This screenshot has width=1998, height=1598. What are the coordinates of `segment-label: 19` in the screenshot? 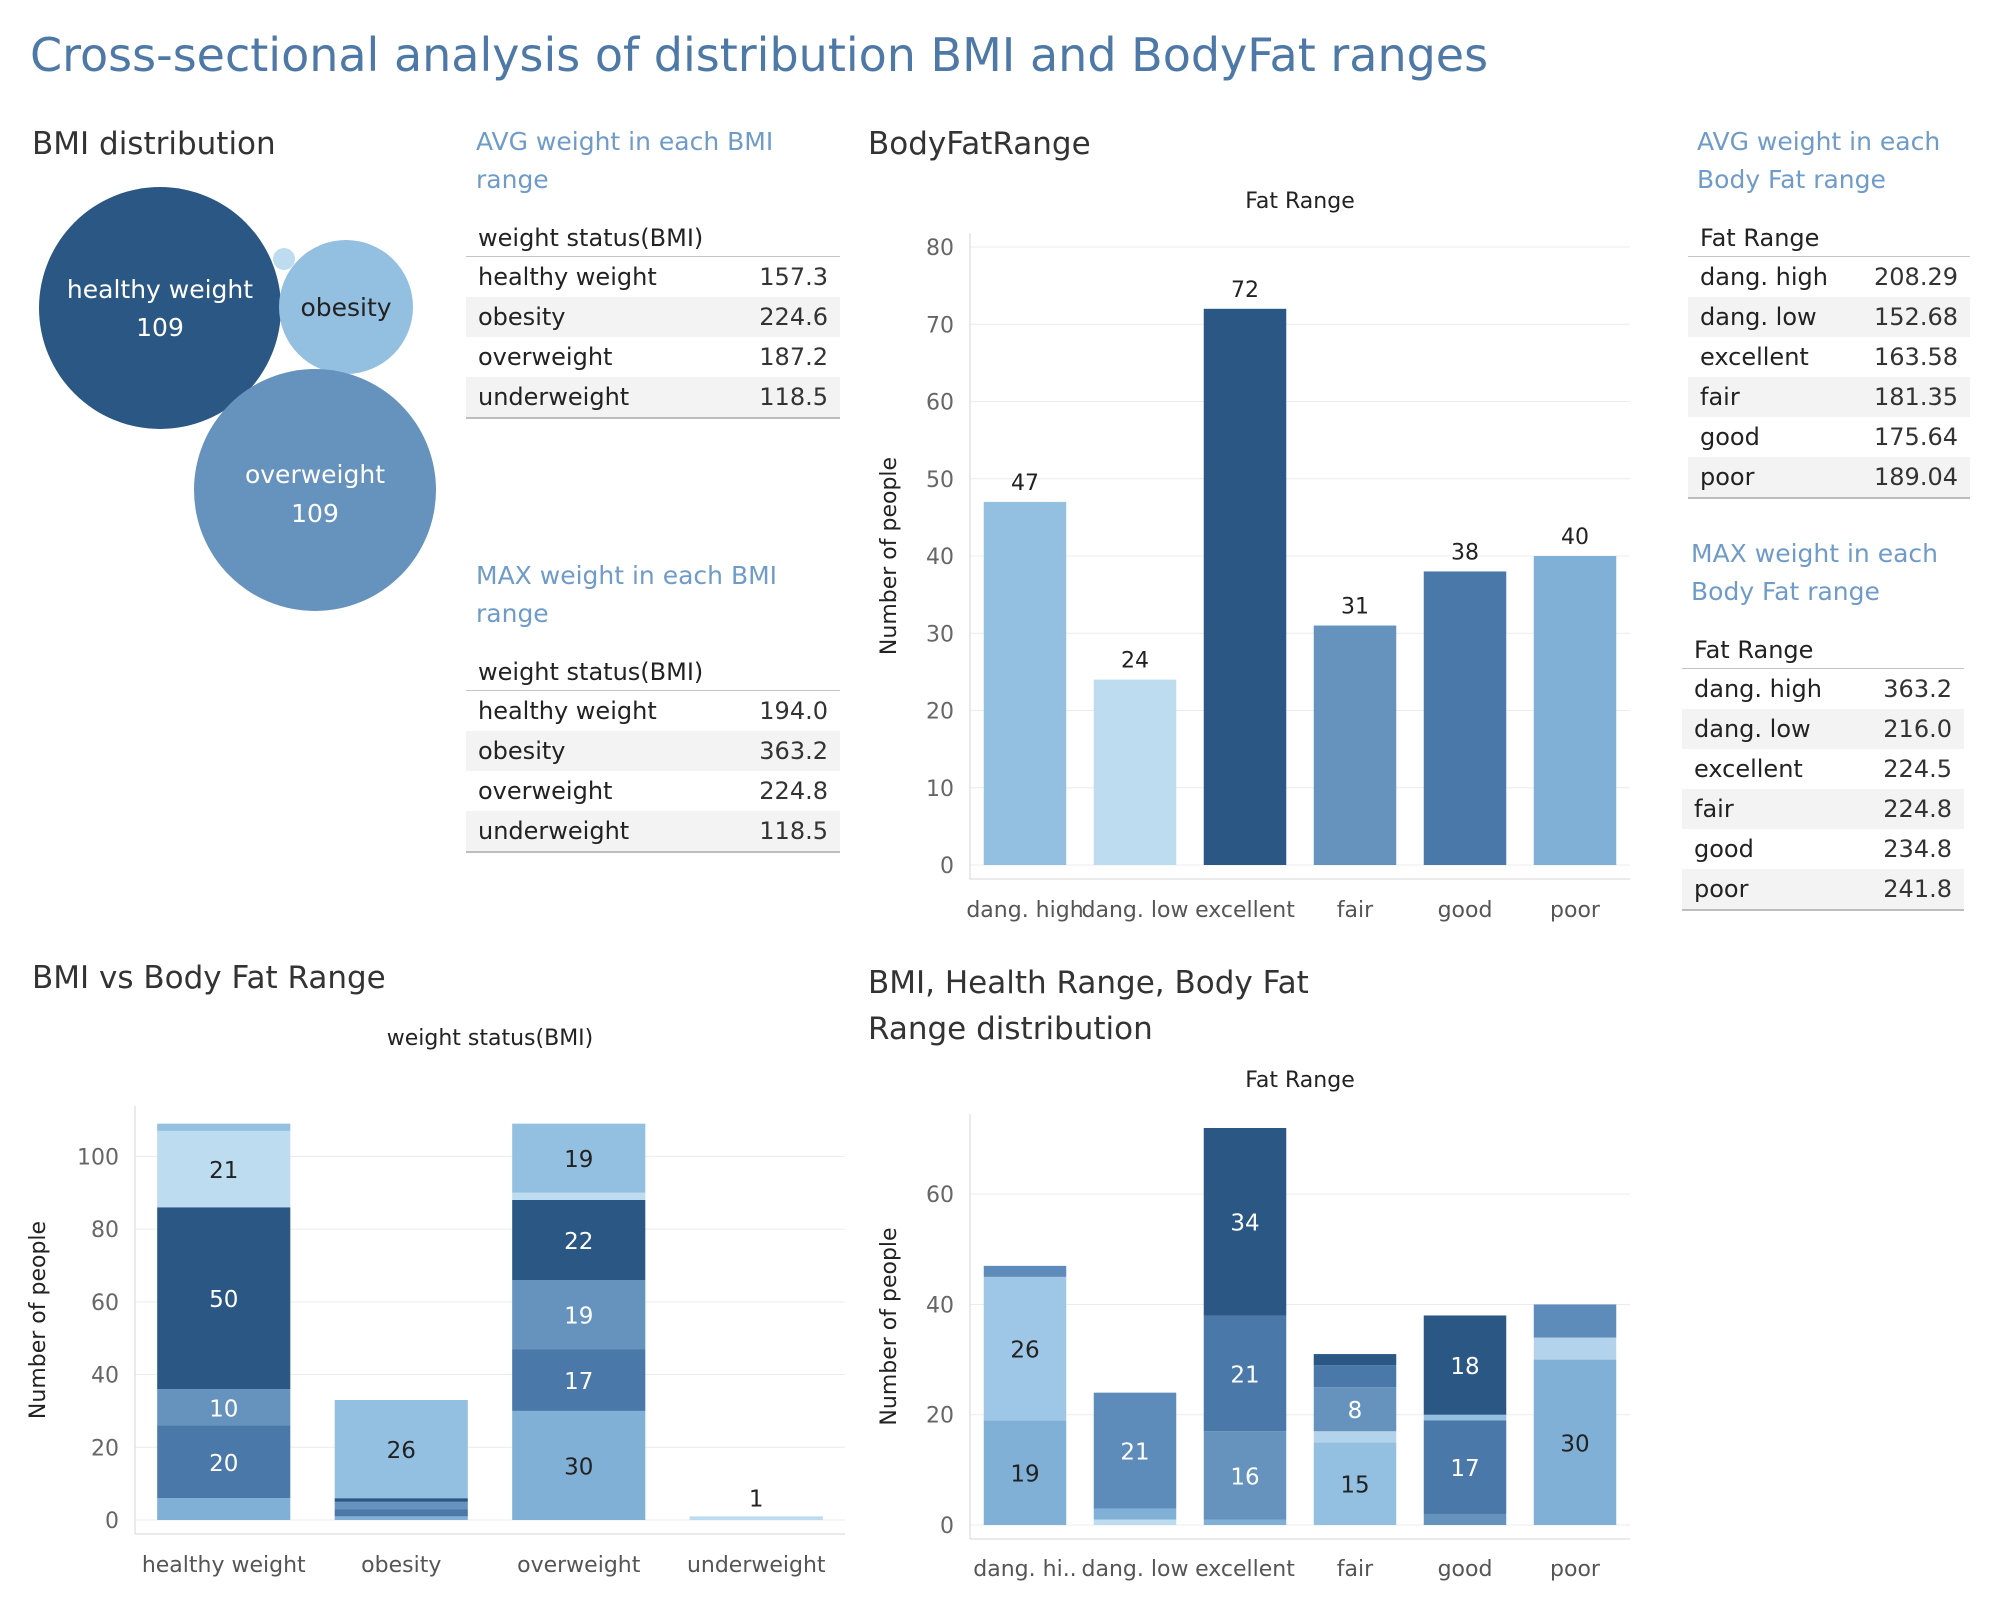 It's located at (578, 1317).